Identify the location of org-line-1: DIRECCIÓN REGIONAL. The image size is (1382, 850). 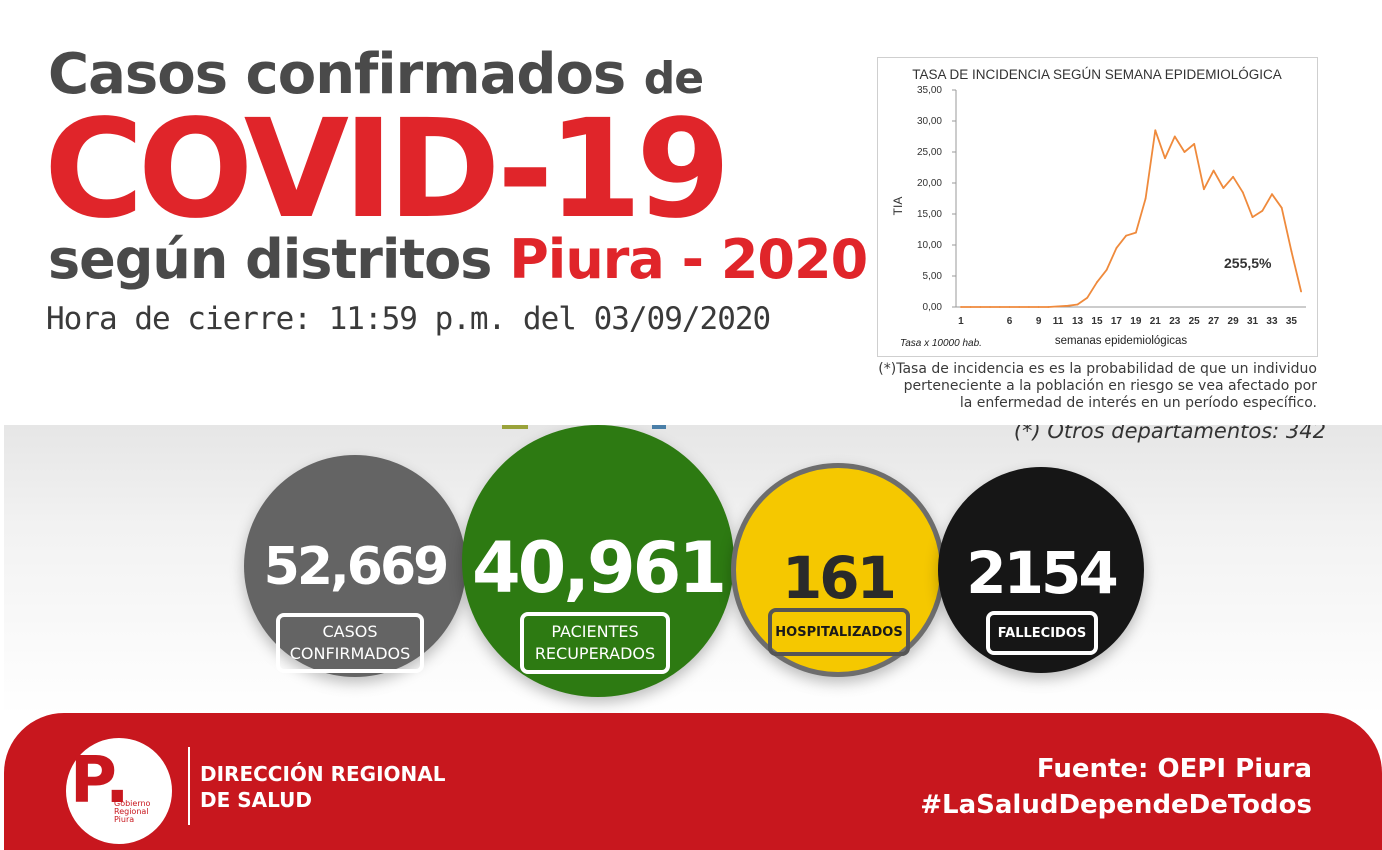
(323, 774).